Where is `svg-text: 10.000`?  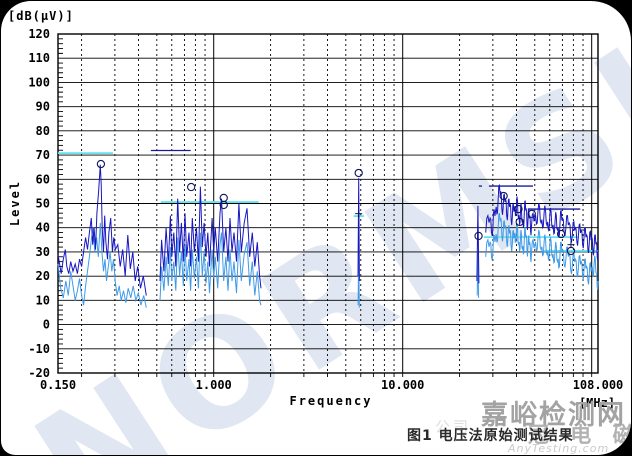 svg-text: 10.000 is located at coordinates (402, 385).